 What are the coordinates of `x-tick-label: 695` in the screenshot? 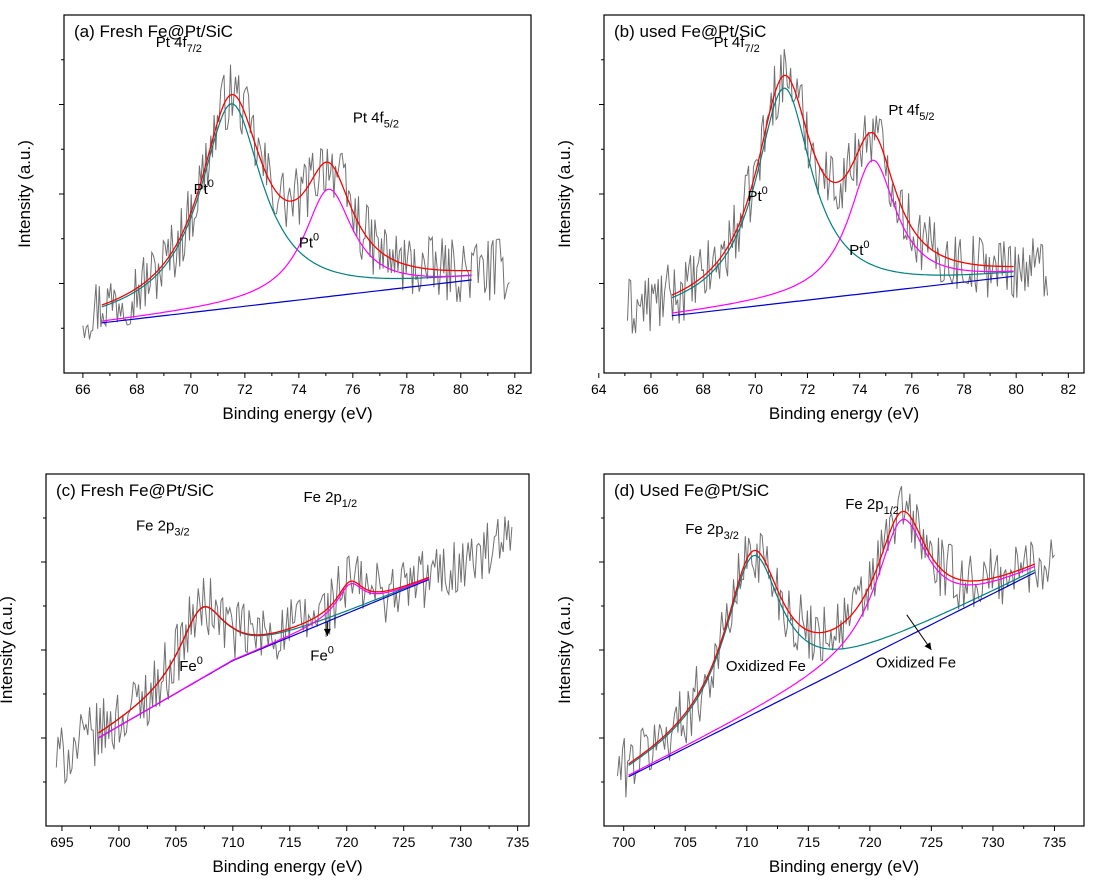 It's located at (62, 842).